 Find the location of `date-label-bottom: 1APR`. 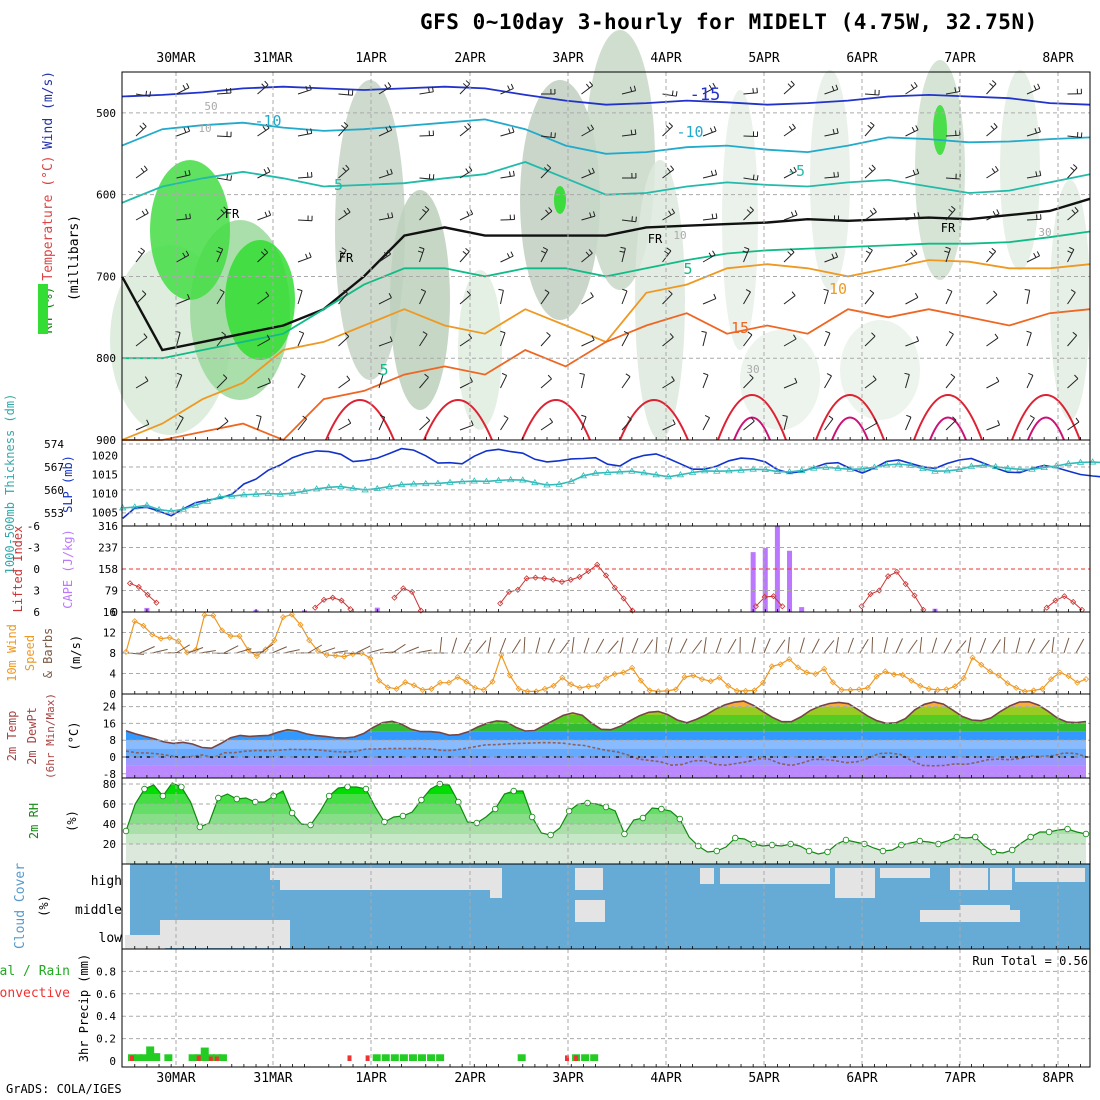

date-label-bottom: 1APR is located at coordinates (370, 1078).